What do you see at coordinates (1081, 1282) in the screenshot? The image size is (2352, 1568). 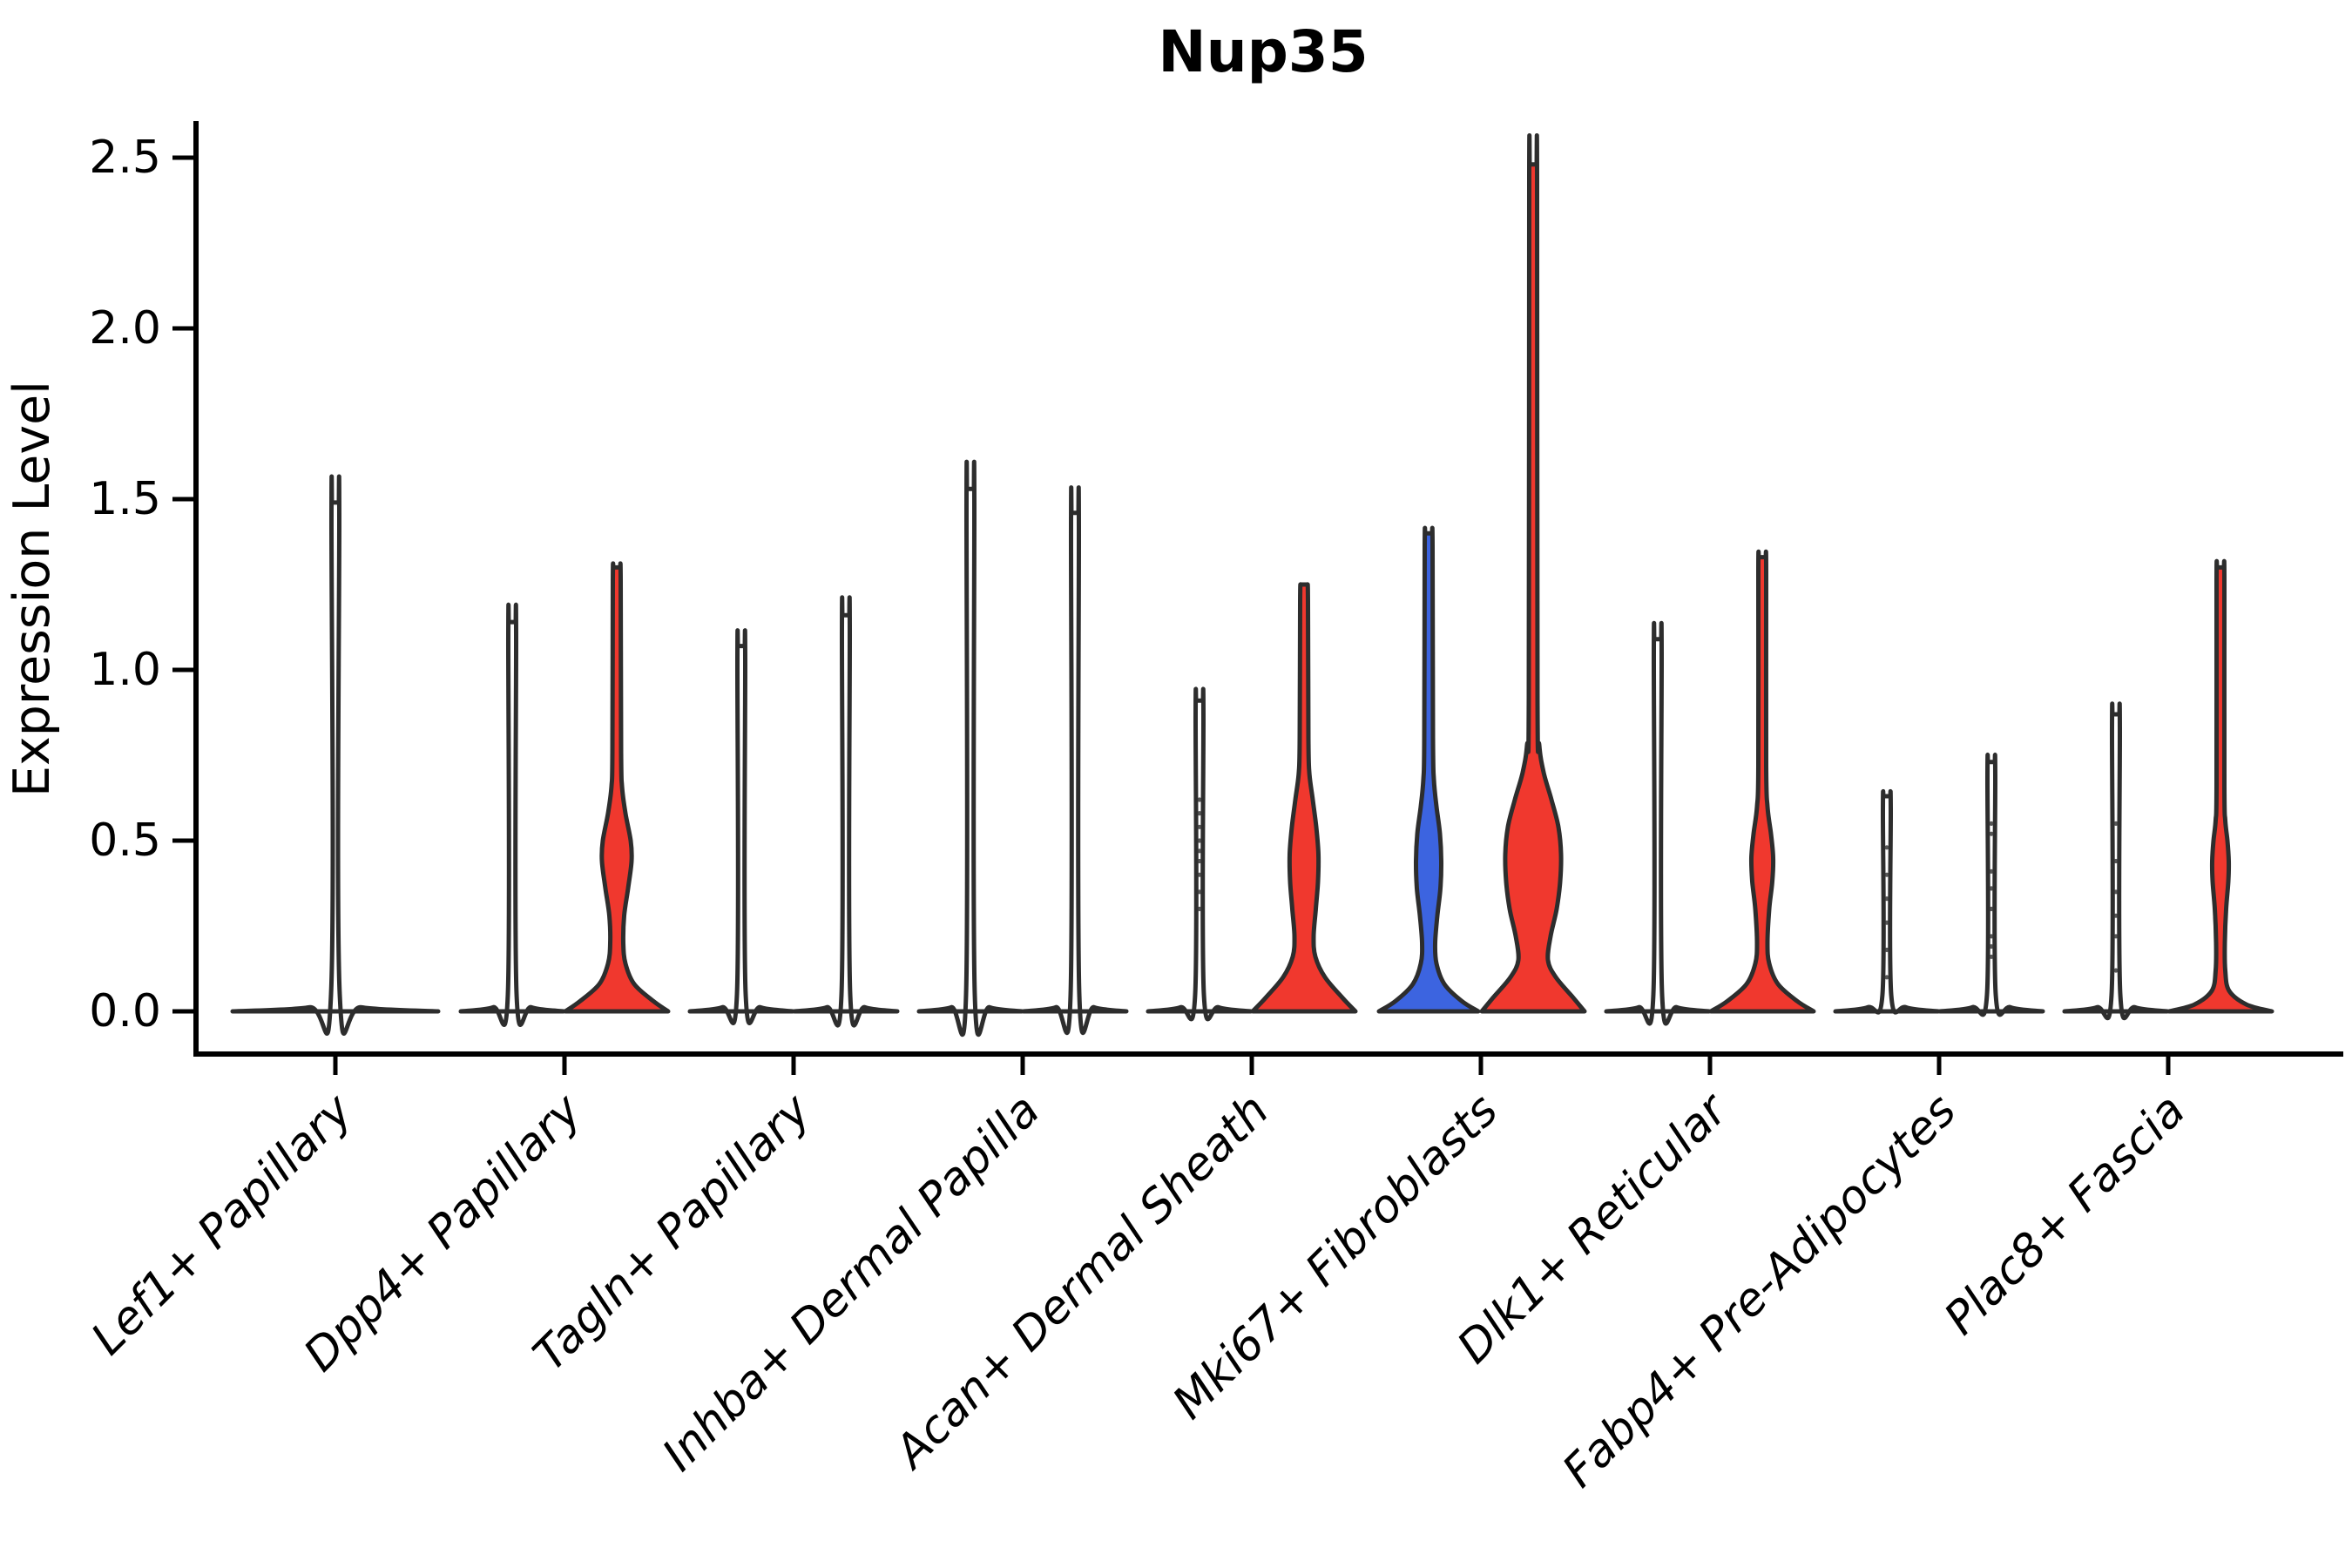 I see `x-tick-label-acan-dermal-sheath: Acan+ Dermal Sheath` at bounding box center [1081, 1282].